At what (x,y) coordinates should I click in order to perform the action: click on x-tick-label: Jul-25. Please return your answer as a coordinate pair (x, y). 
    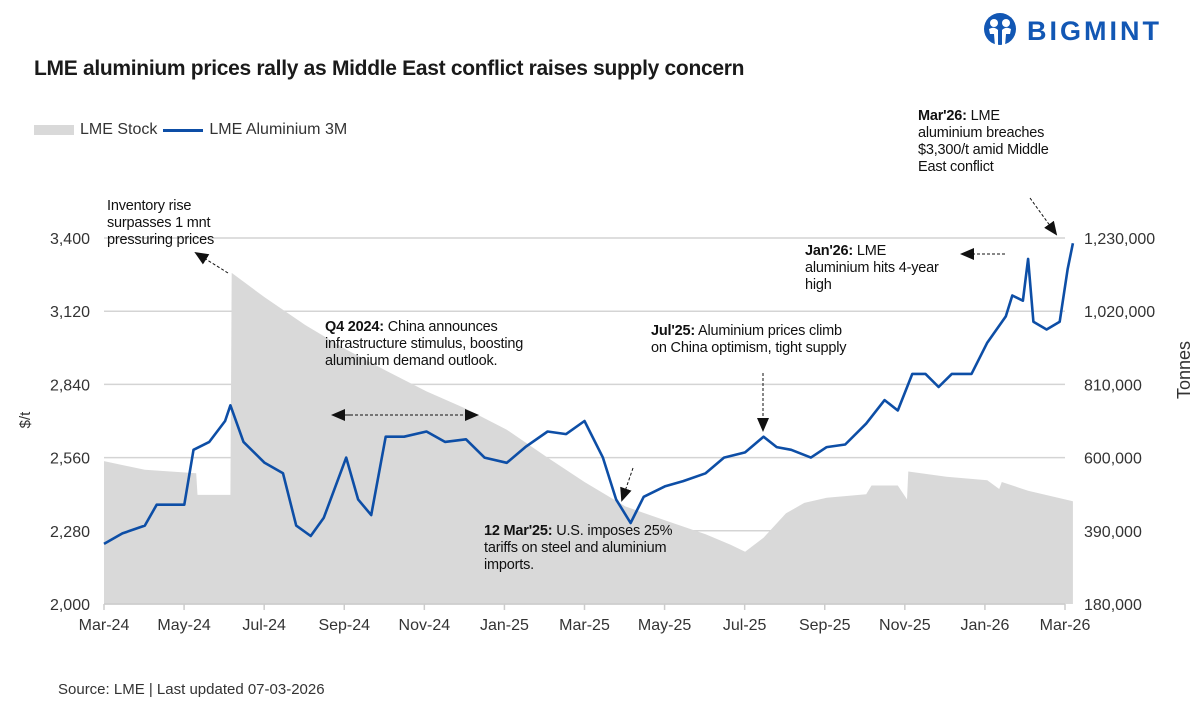
    Looking at the image, I should click on (745, 625).